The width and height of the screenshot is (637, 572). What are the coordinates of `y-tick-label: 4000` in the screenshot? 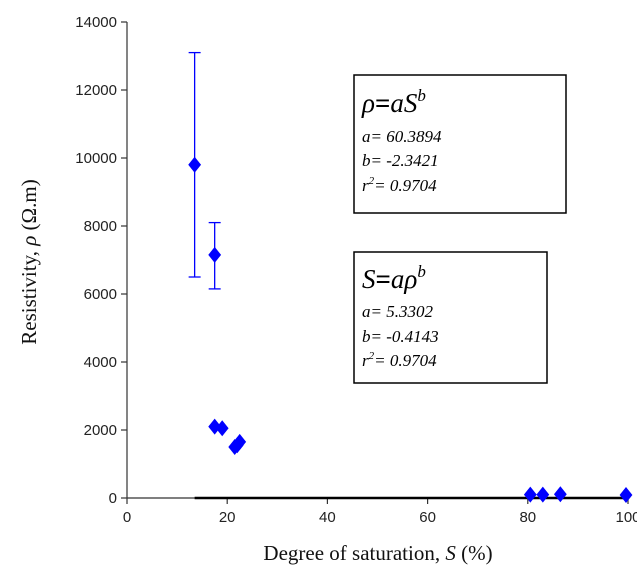 It's located at (100, 362).